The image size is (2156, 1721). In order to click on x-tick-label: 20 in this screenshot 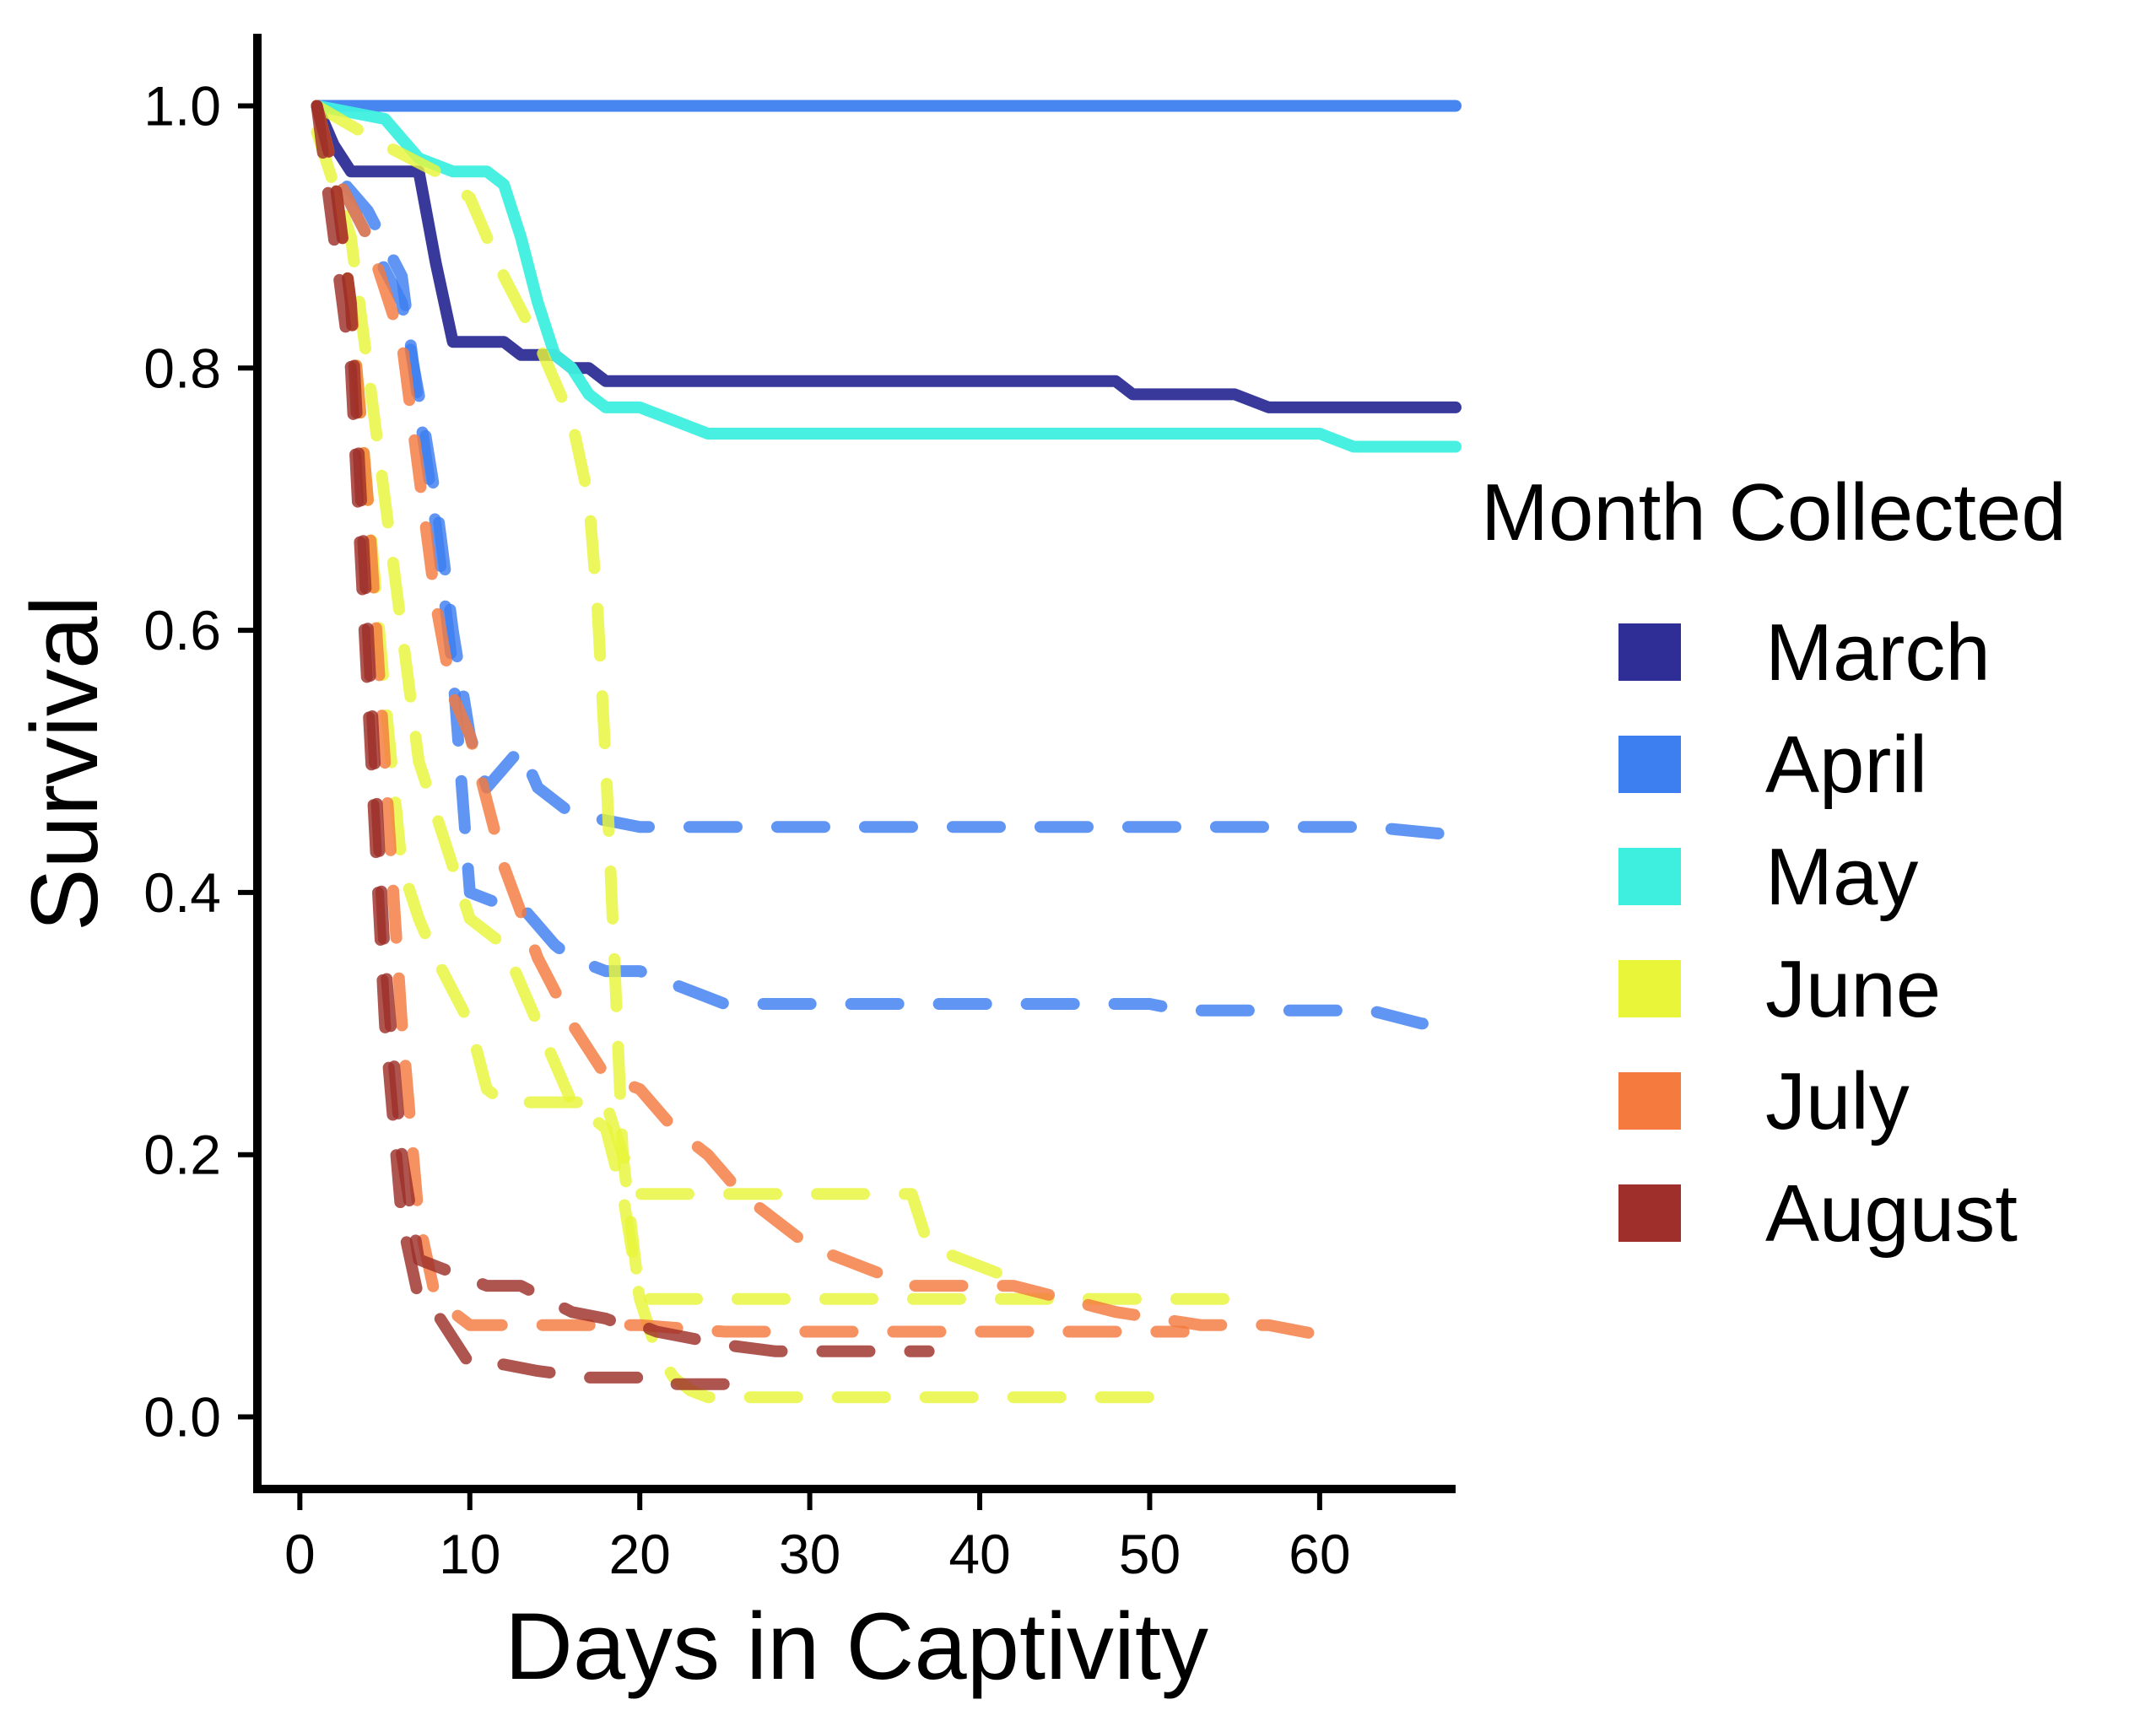, I will do `click(639, 1554)`.